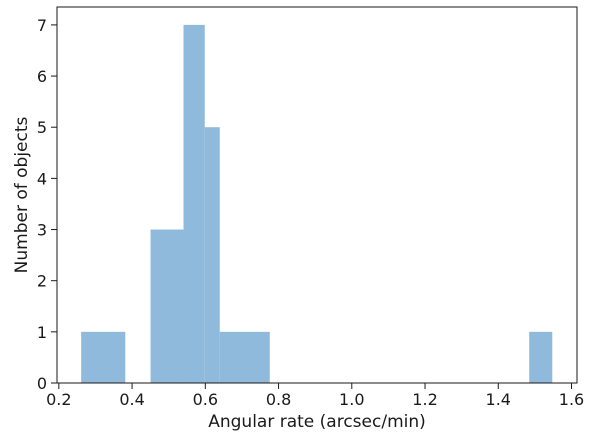 The width and height of the screenshot is (596, 435). What do you see at coordinates (47, 204) in the screenshot?
I see `y-axis-ticks: 0 1 2 3 4 5 6 7` at bounding box center [47, 204].